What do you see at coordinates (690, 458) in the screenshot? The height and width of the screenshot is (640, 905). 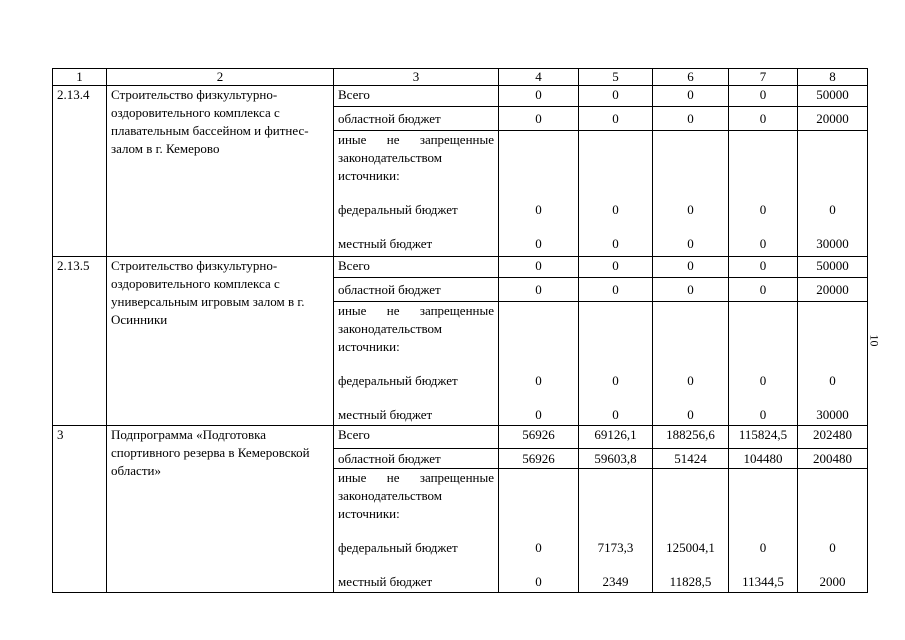 I see `value-regional: 51424` at bounding box center [690, 458].